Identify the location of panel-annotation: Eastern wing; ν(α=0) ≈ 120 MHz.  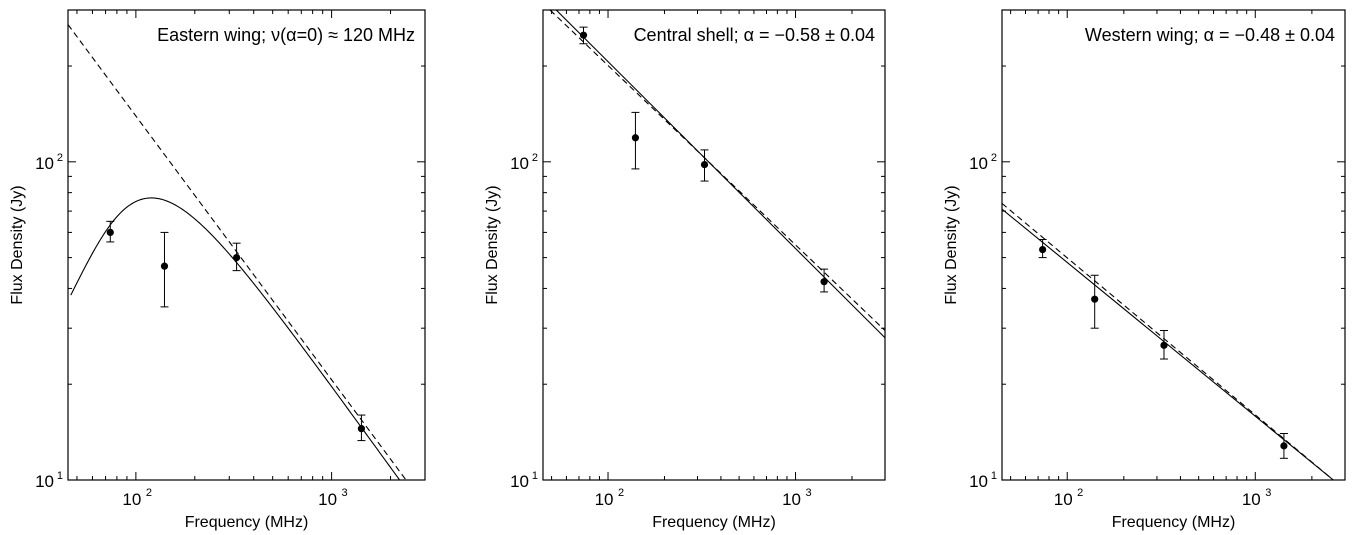
(286, 35).